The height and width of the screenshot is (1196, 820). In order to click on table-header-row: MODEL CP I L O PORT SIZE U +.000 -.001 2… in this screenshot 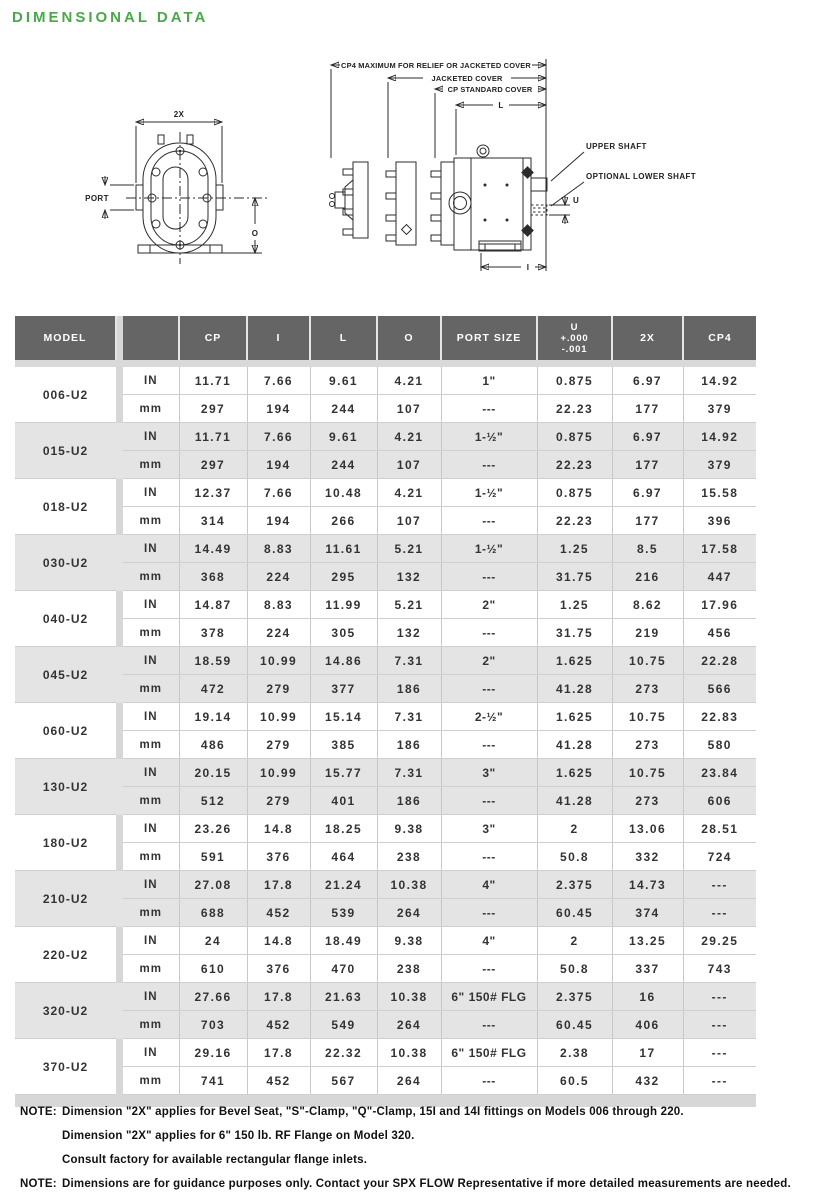, I will do `click(385, 338)`.